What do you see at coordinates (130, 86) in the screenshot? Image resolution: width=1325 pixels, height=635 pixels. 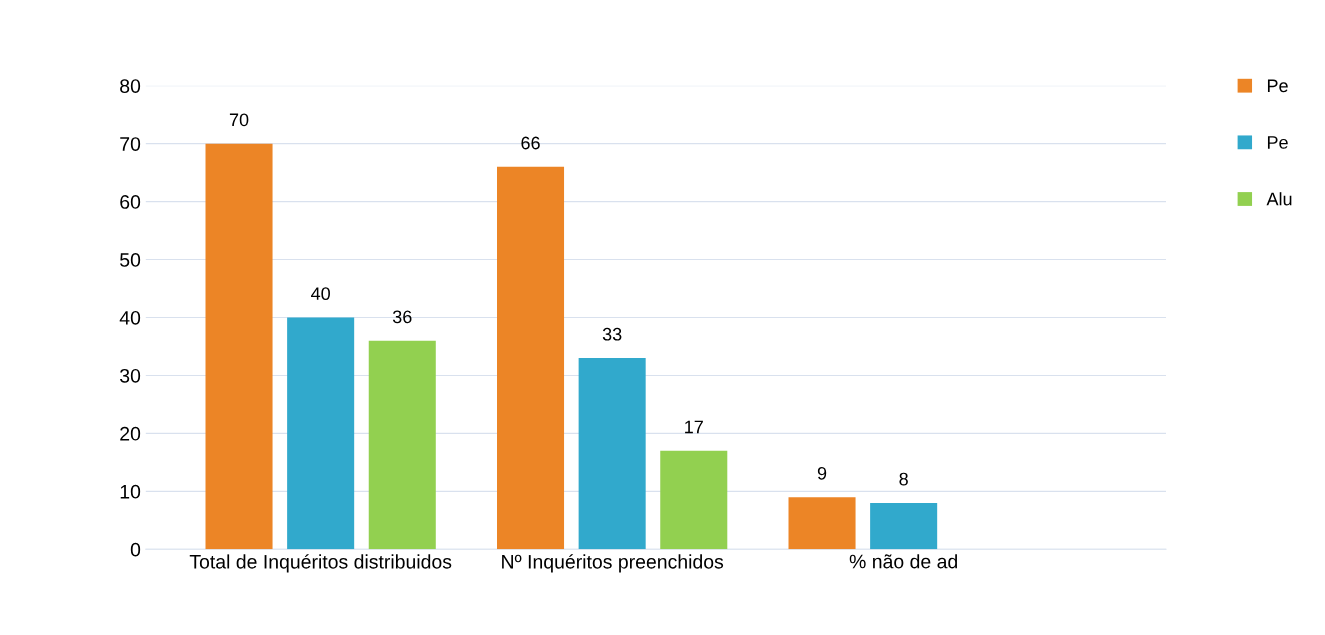 I see `y-tick-label: 80` at bounding box center [130, 86].